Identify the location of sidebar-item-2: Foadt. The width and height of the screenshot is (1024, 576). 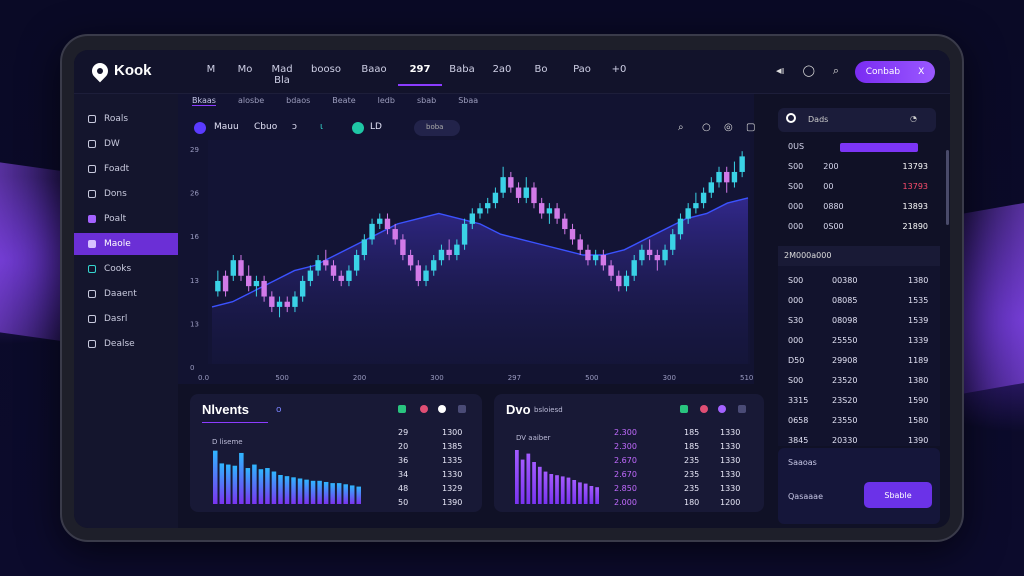
(126, 169).